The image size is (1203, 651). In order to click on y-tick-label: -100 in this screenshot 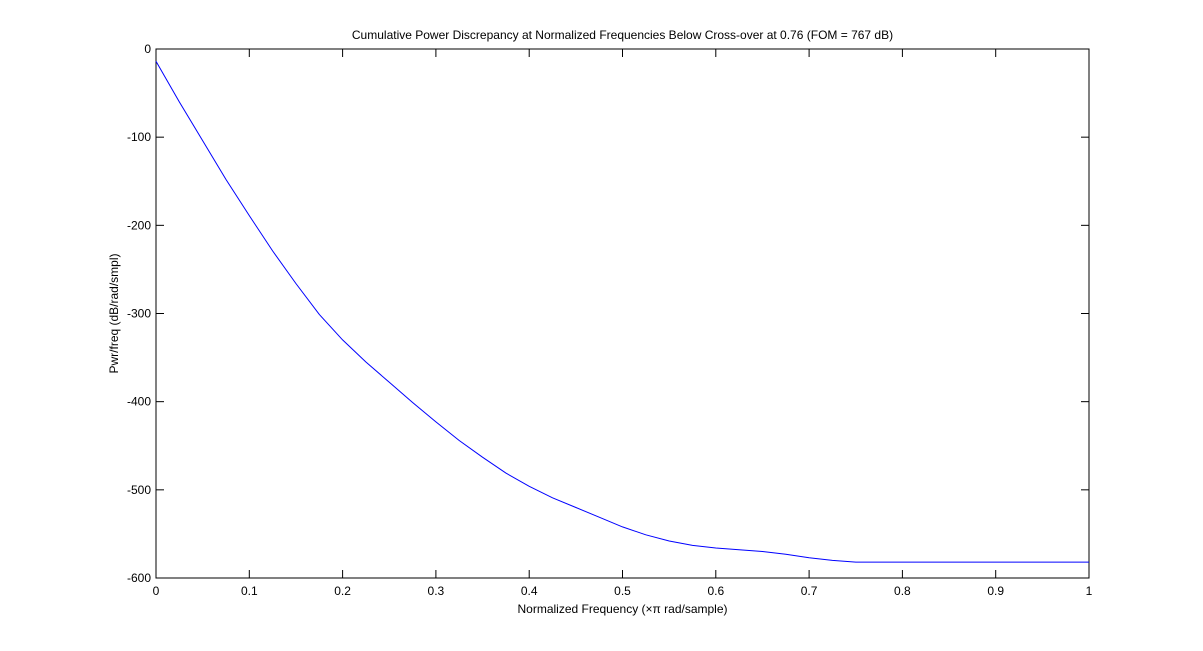, I will do `click(139, 137)`.